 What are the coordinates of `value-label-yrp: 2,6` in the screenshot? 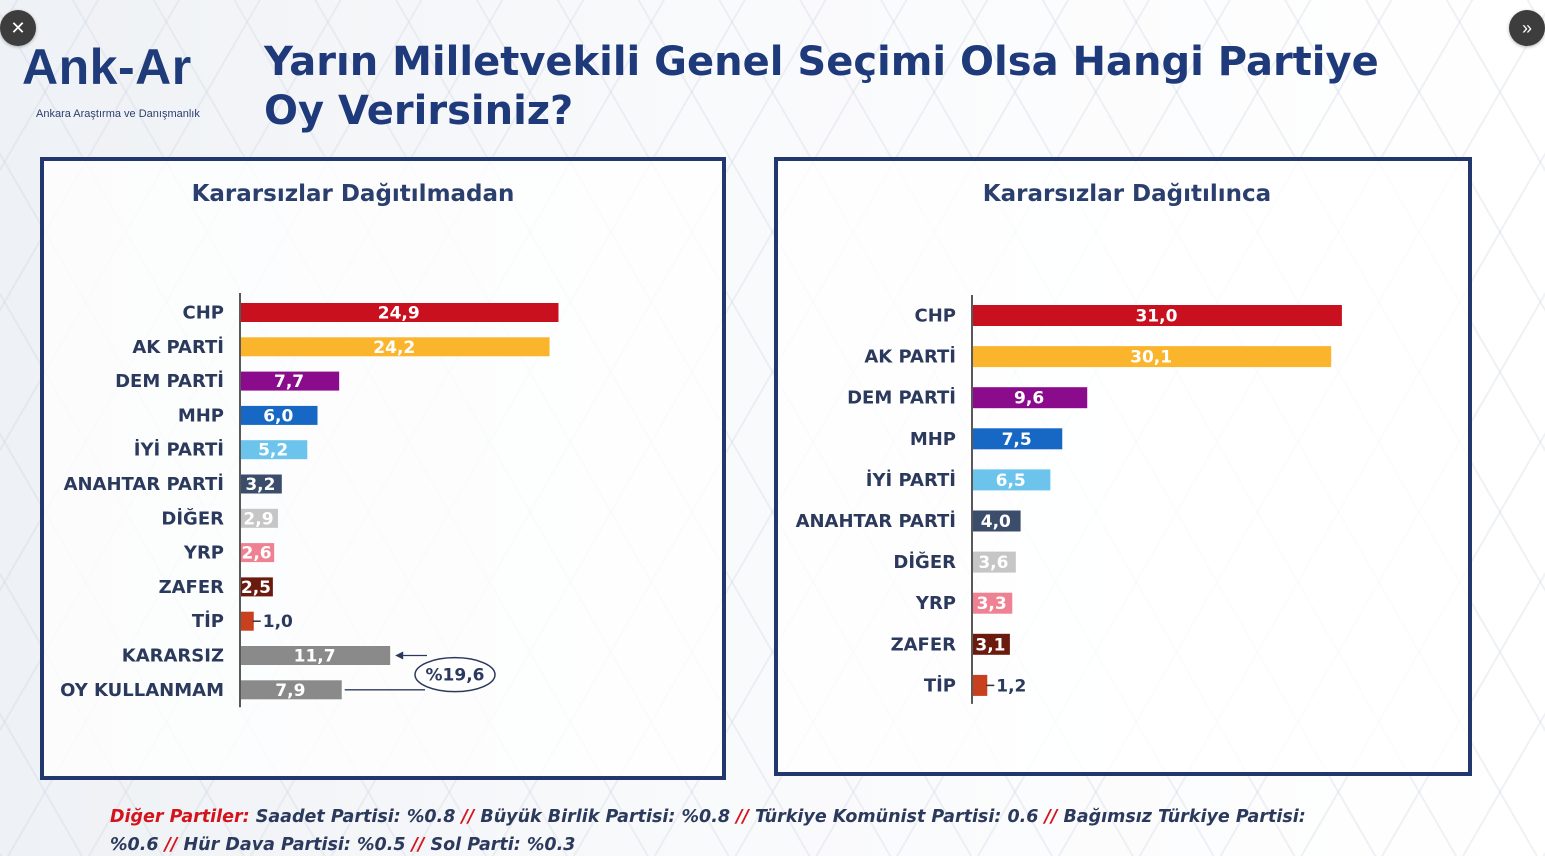 It's located at (257, 554).